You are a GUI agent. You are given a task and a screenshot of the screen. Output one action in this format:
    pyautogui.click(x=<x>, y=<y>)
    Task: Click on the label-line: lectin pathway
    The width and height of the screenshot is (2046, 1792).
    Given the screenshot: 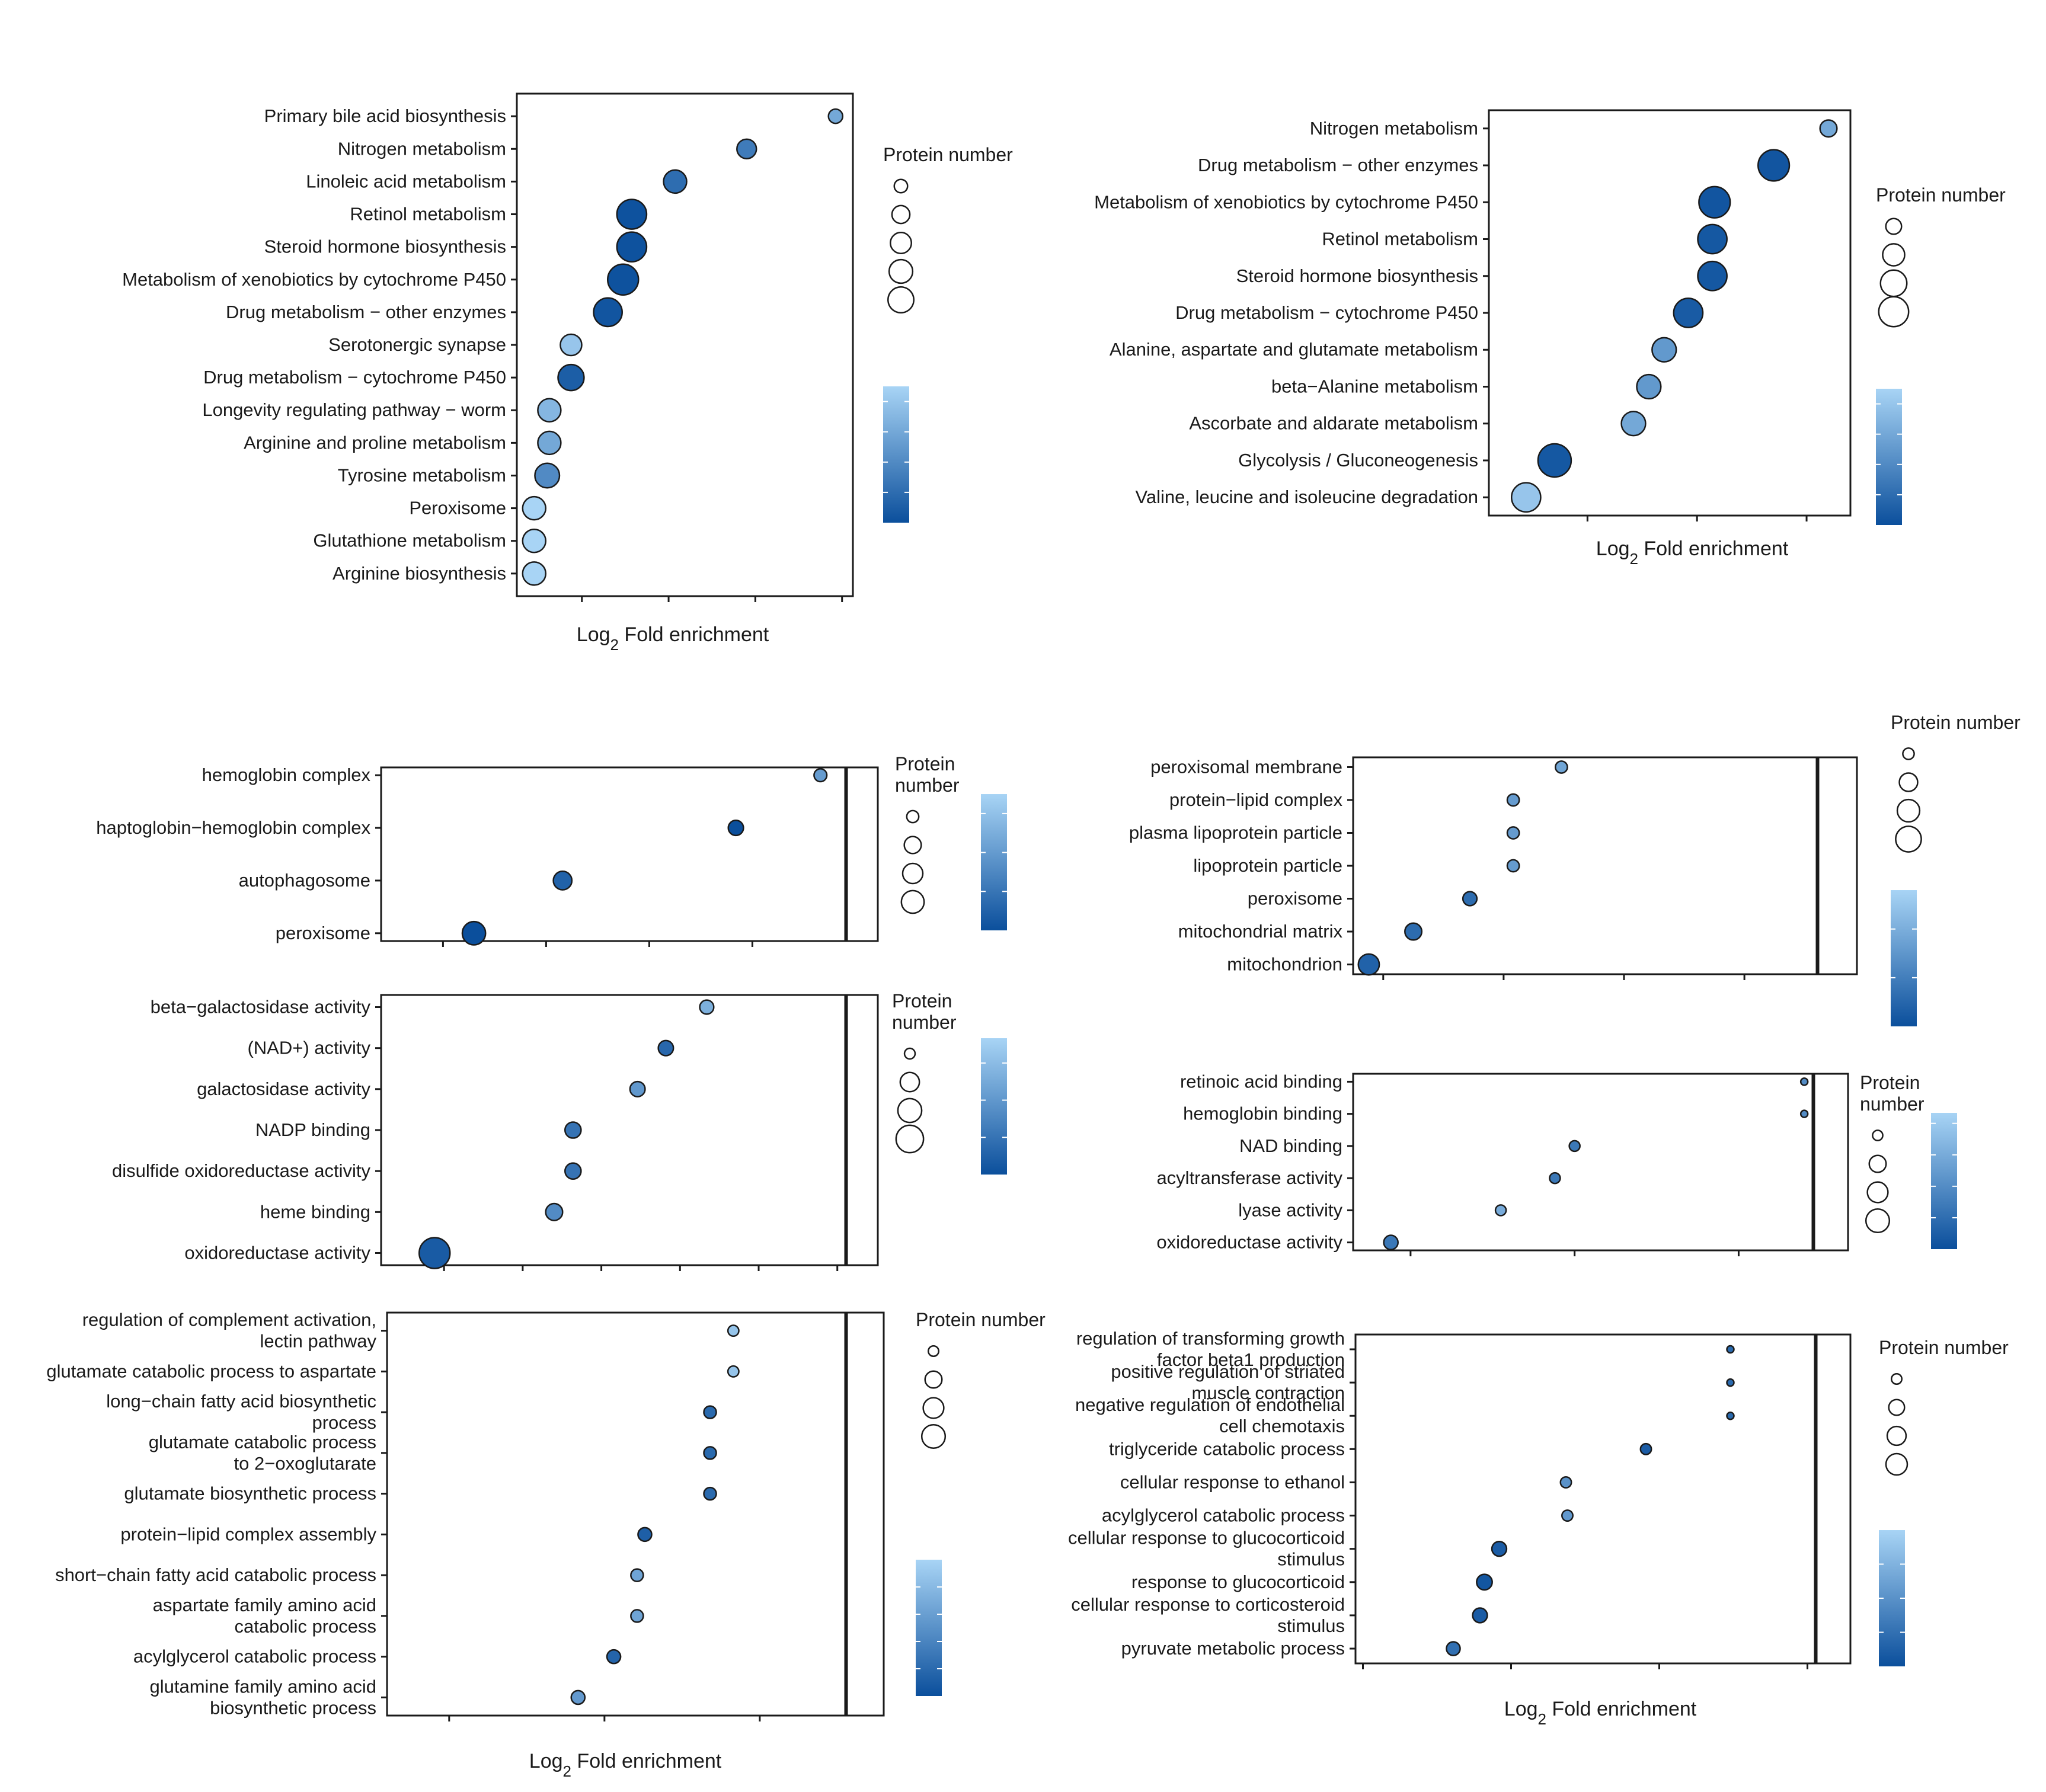 What is the action you would take?
    pyautogui.click(x=318, y=1341)
    